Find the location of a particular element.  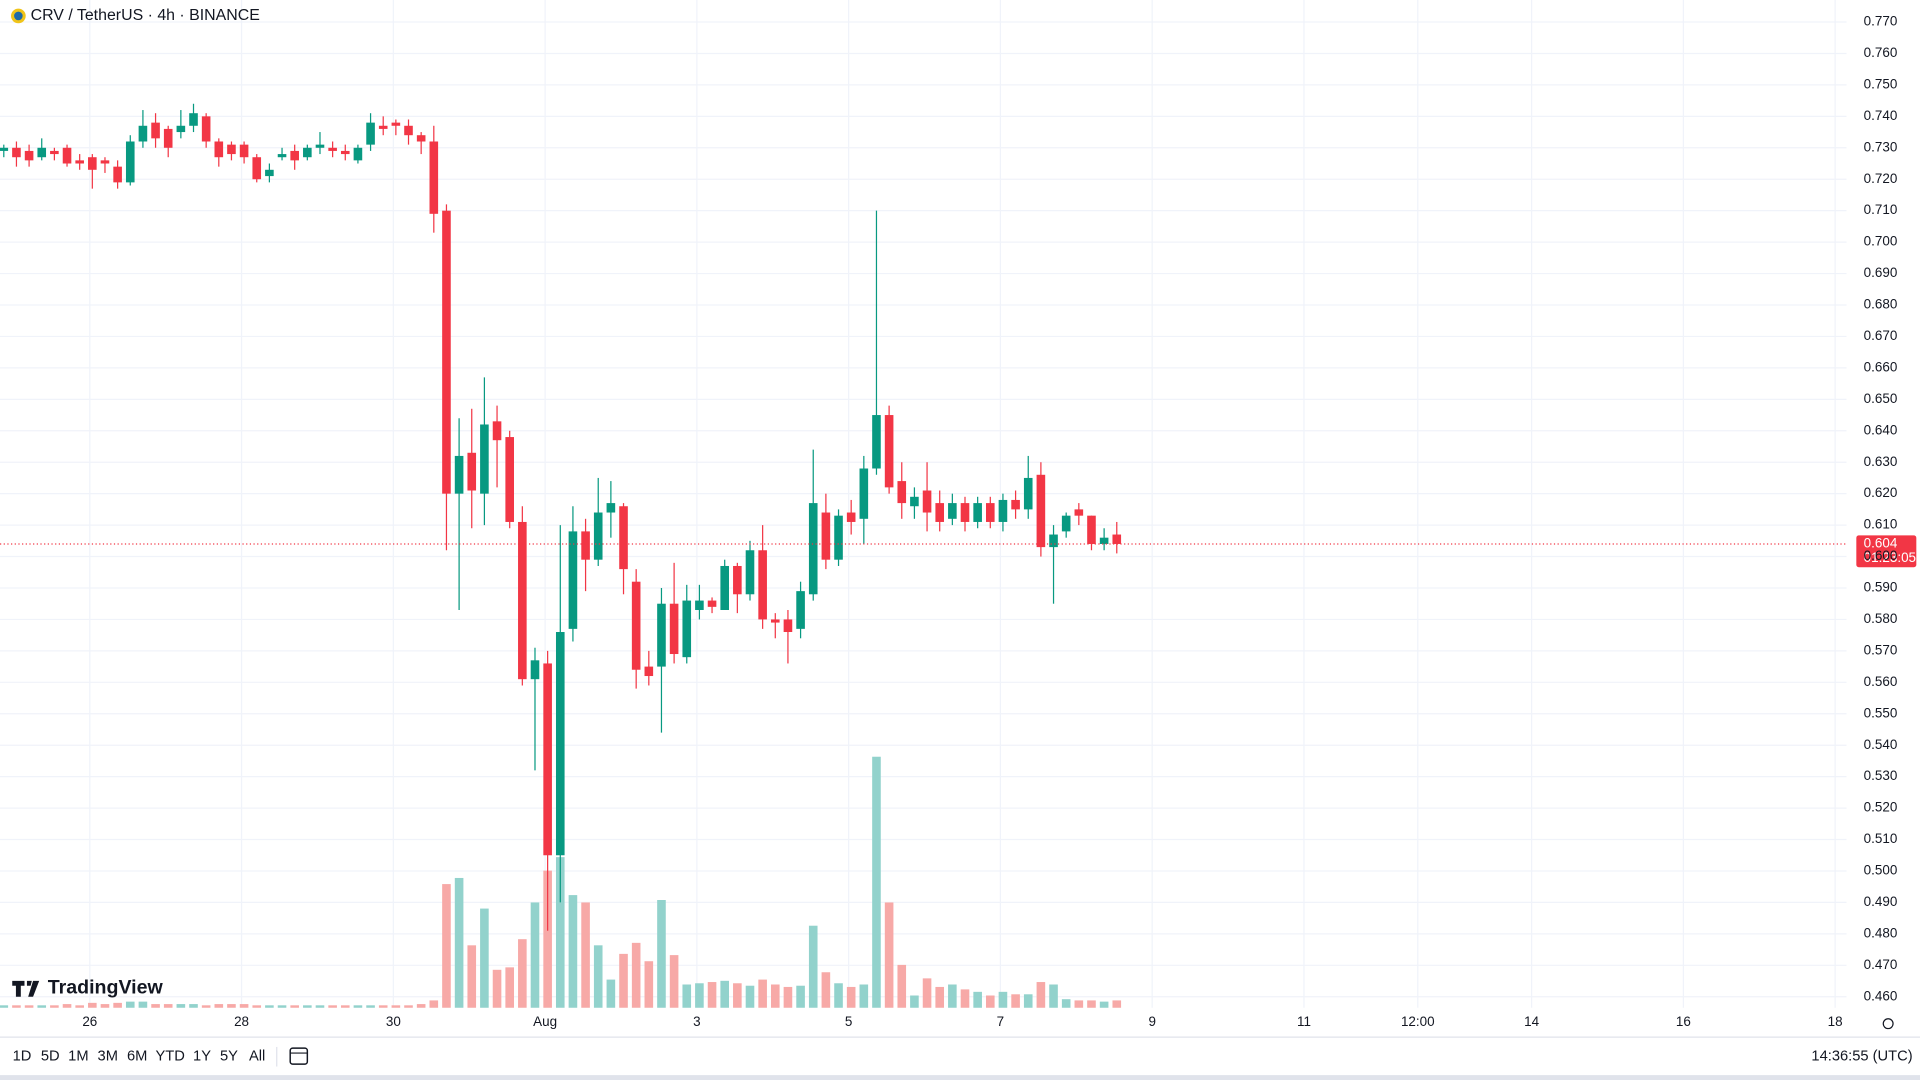

calendar-button is located at coordinates (299, 1056).